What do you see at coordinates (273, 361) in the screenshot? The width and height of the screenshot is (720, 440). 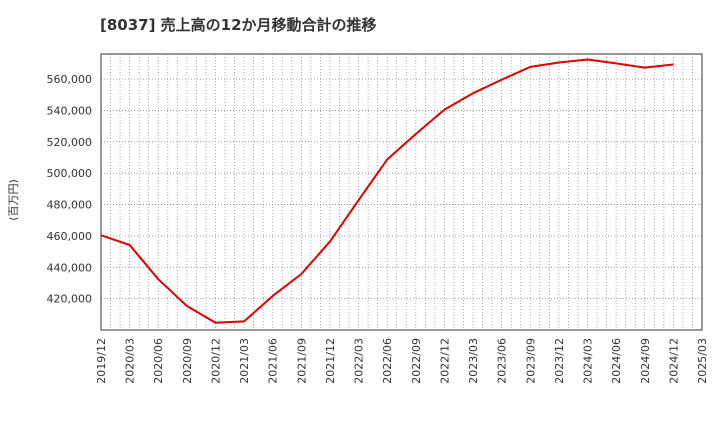 I see `x-tick-label: 2021/06` at bounding box center [273, 361].